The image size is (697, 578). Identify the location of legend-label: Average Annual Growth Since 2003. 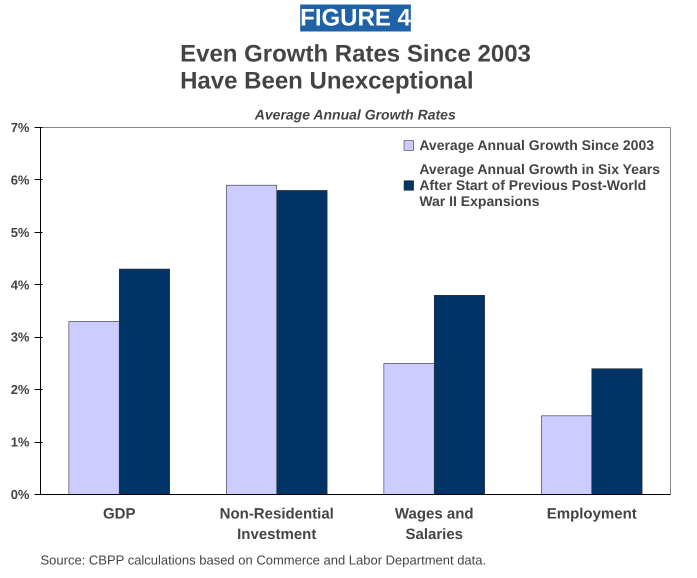
(536, 145).